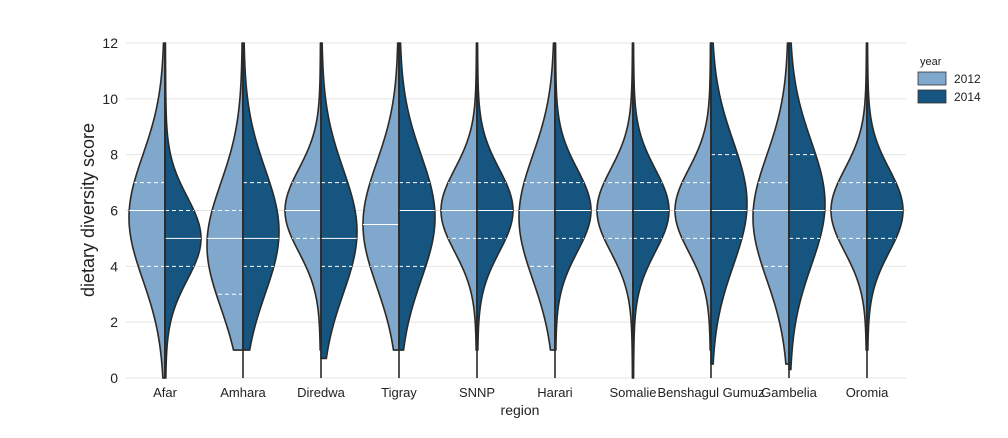 The height and width of the screenshot is (438, 1008). Describe the element at coordinates (949, 80) in the screenshot. I see `legend: year 2012 2014` at that location.